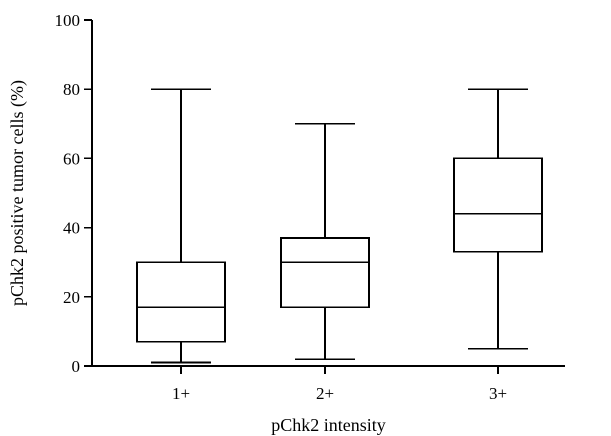 This screenshot has width=611, height=436. Describe the element at coordinates (71, 89) in the screenshot. I see `y-tick-label-80: 80` at that location.